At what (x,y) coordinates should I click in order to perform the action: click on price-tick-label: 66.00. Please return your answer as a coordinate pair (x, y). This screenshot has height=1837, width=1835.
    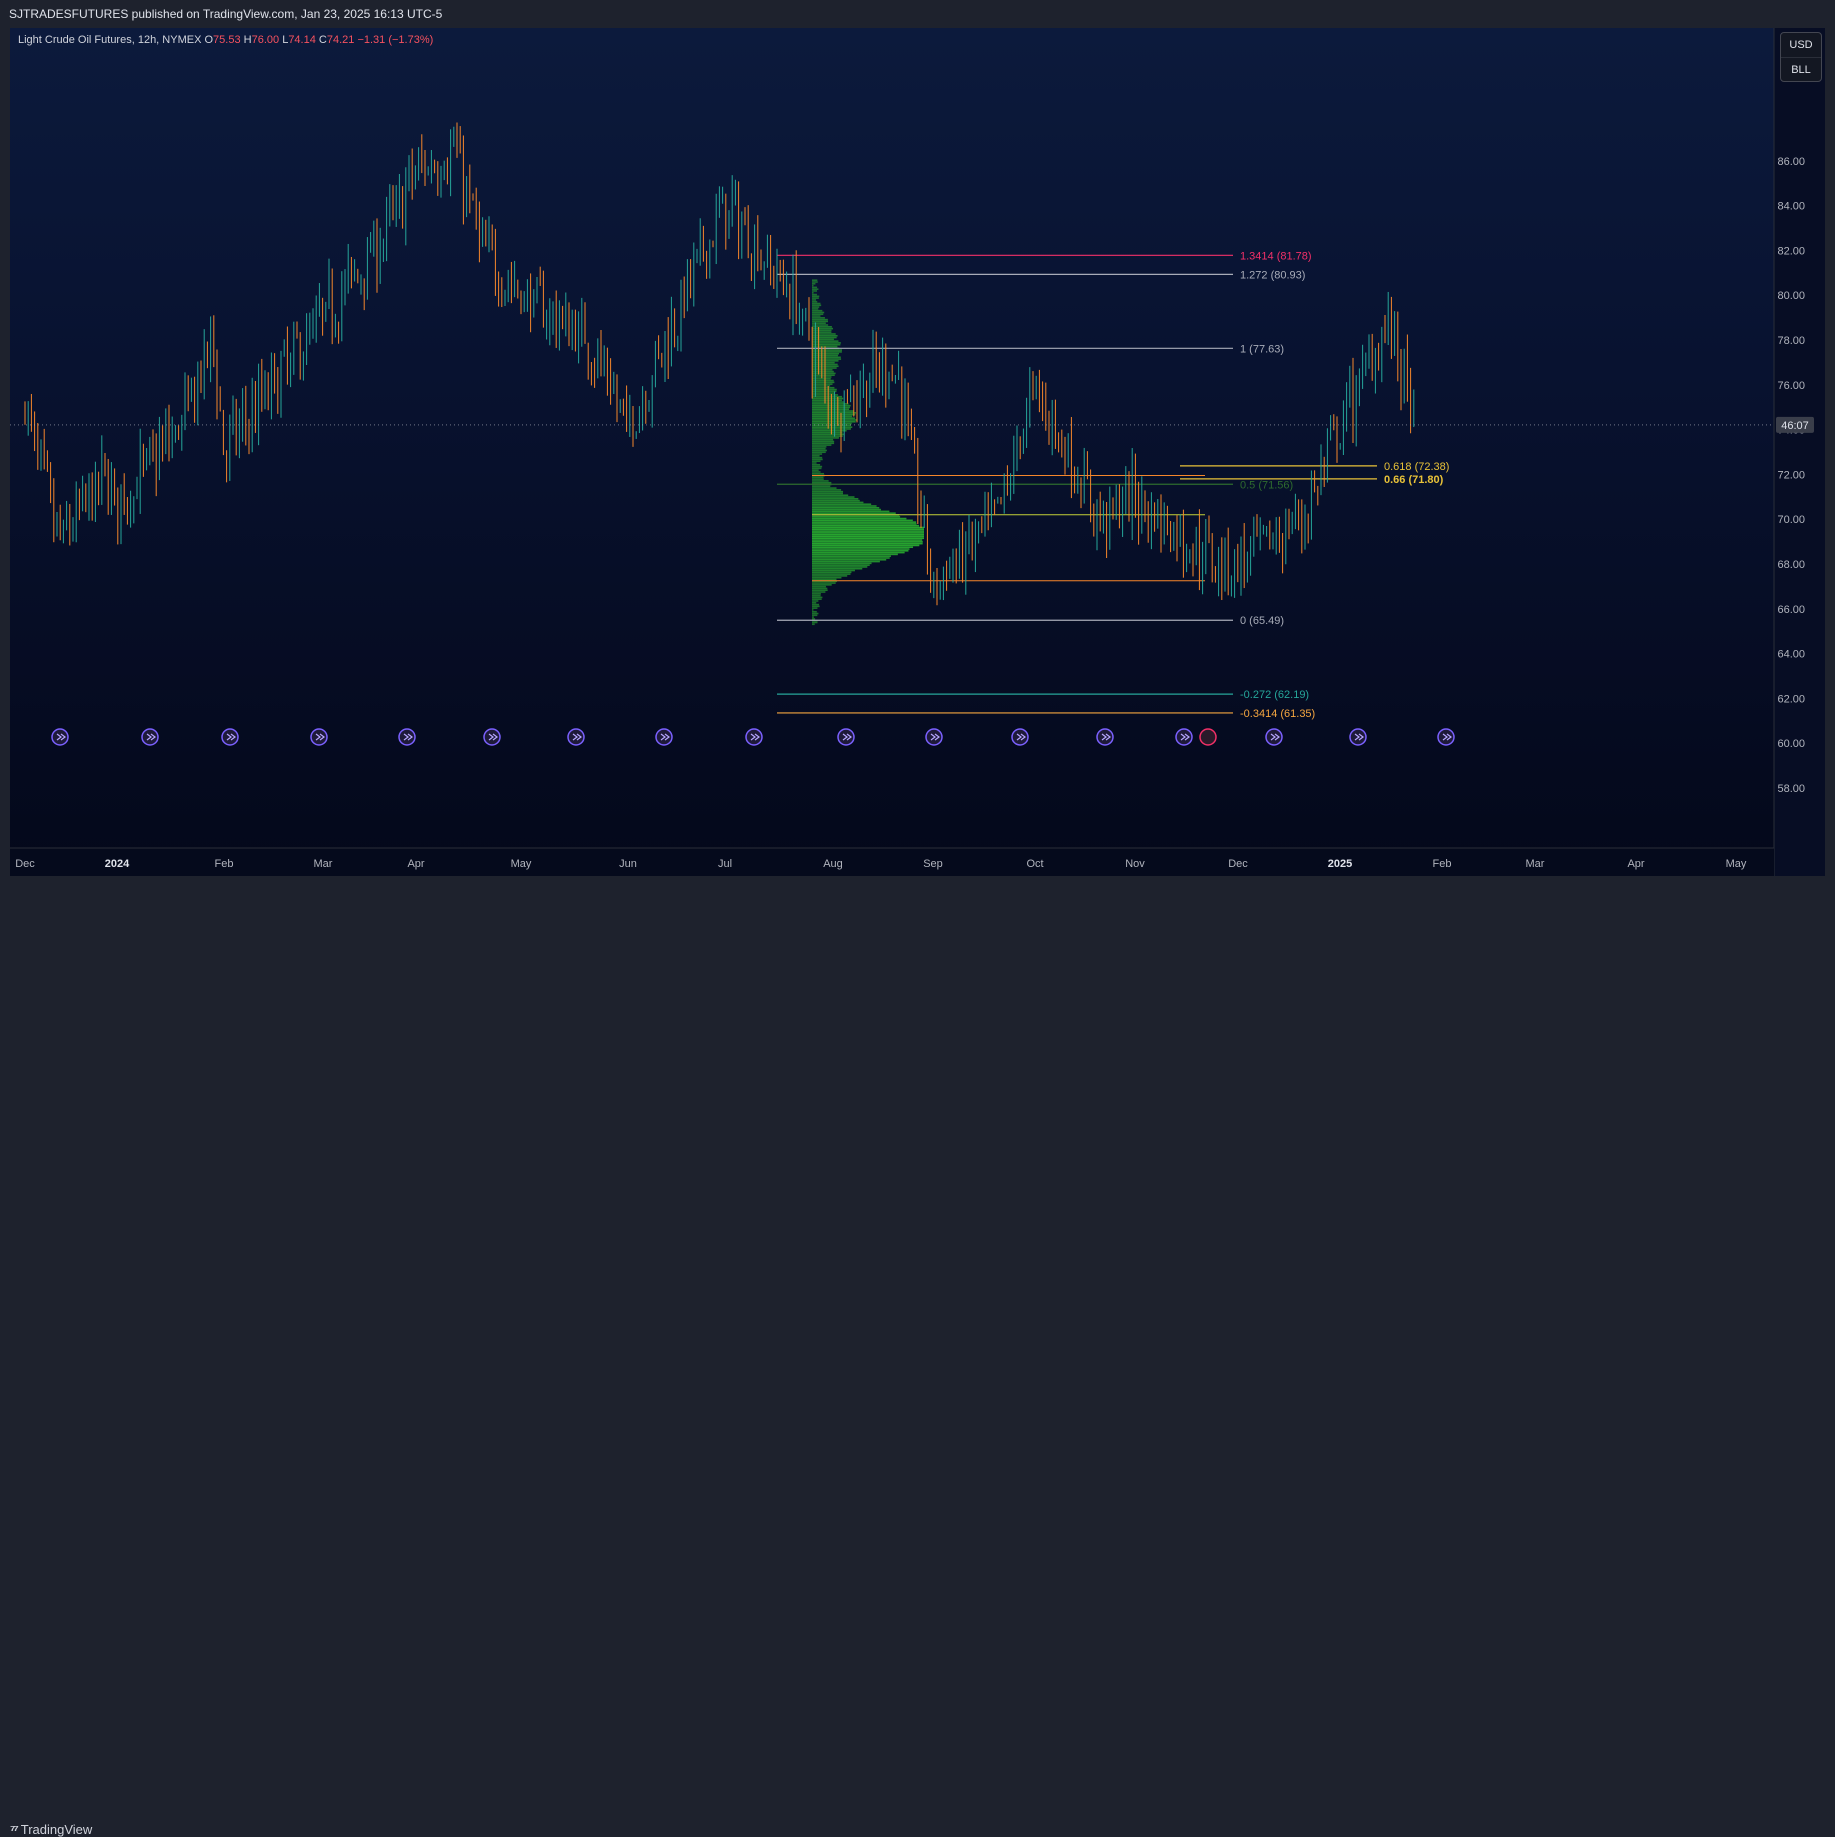
    Looking at the image, I should click on (1791, 610).